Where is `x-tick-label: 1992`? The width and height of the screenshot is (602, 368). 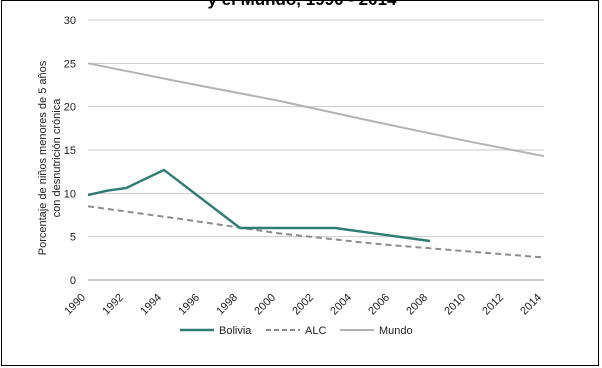
x-tick-label: 1992 is located at coordinates (113, 305).